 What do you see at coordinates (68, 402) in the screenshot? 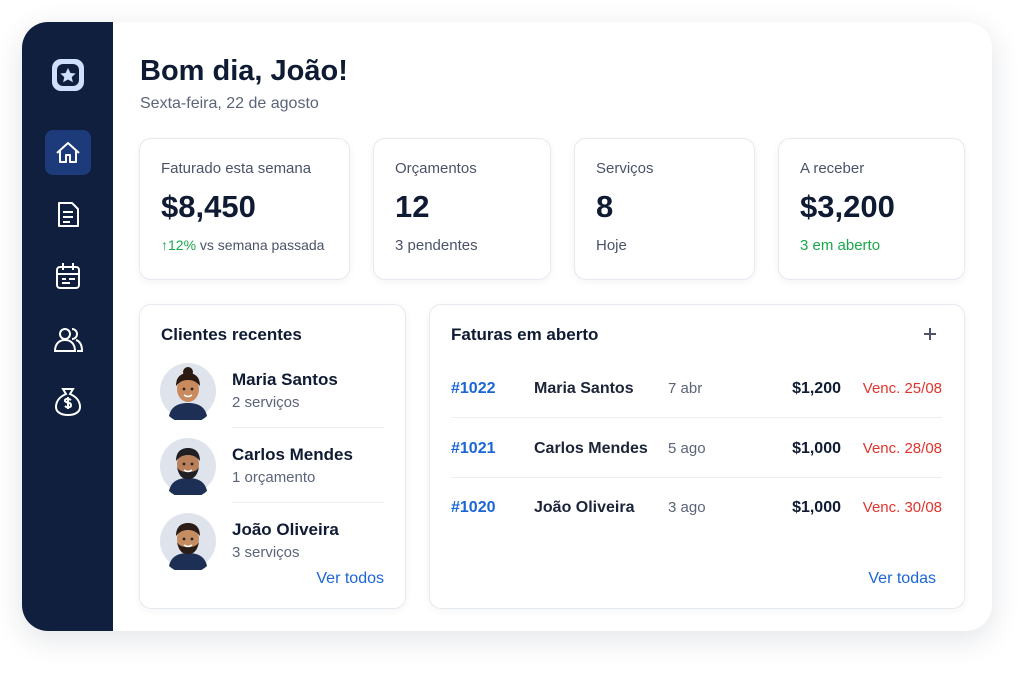
I see `nav-finance` at bounding box center [68, 402].